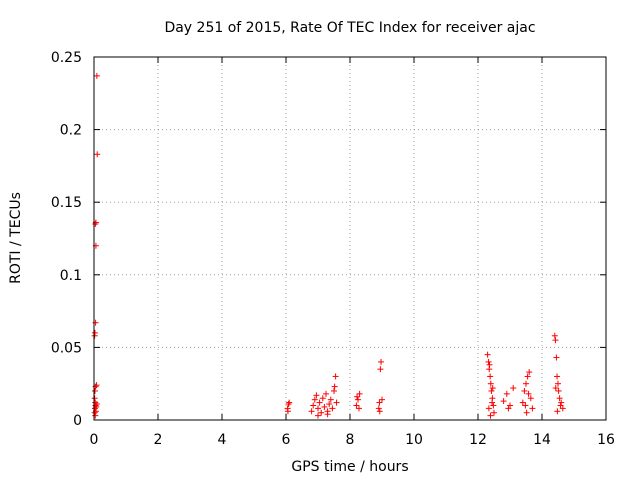 The width and height of the screenshot is (640, 480). Describe the element at coordinates (542, 440) in the screenshot. I see `x-tick-label: 14` at that location.